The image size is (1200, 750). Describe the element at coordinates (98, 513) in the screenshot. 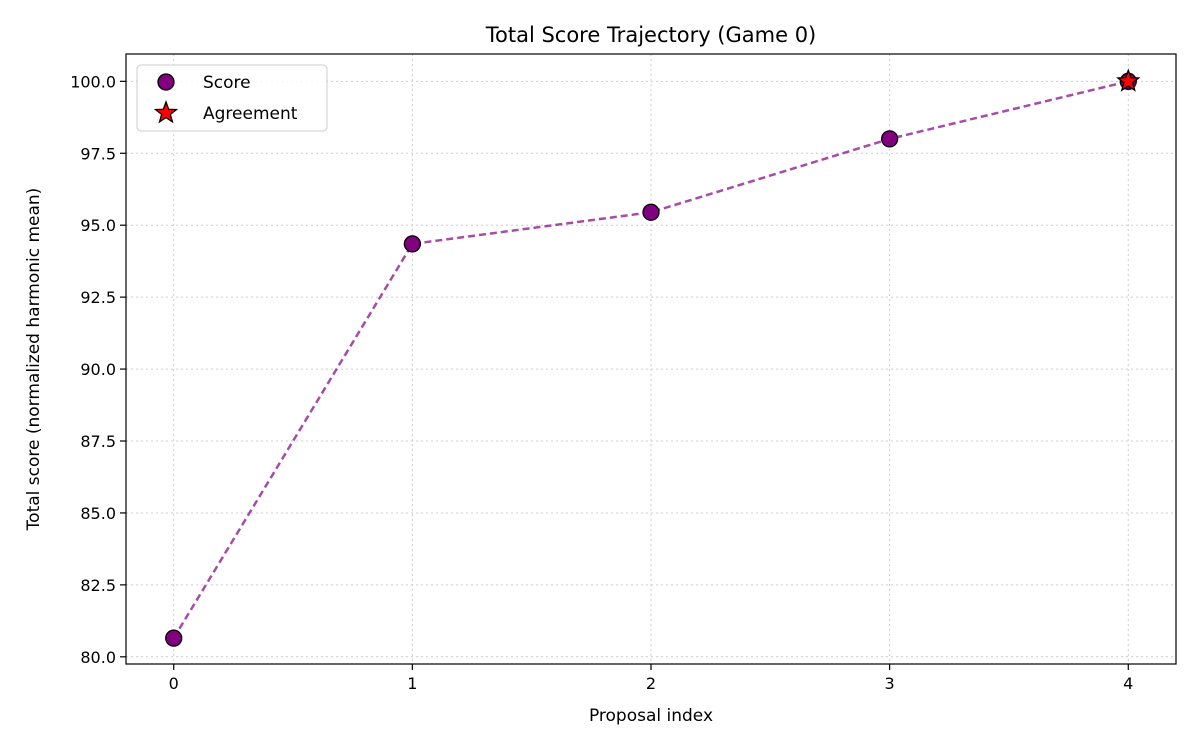

I see `y-tick-label: 85.0` at that location.